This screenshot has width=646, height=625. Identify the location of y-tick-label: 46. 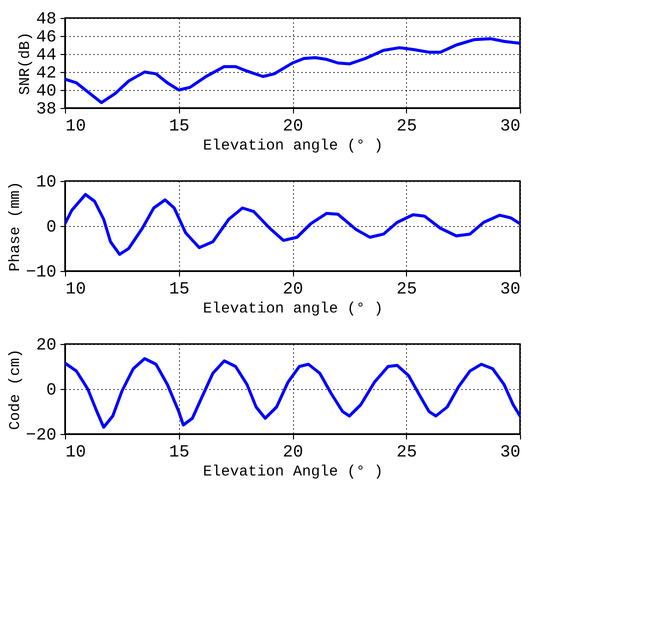
(46, 38).